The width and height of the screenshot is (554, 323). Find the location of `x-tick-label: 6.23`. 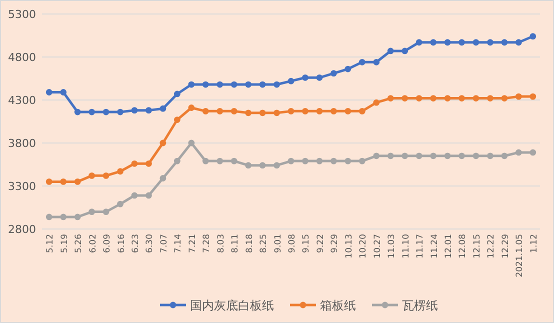

x-tick-label: 6.23 is located at coordinates (135, 243).